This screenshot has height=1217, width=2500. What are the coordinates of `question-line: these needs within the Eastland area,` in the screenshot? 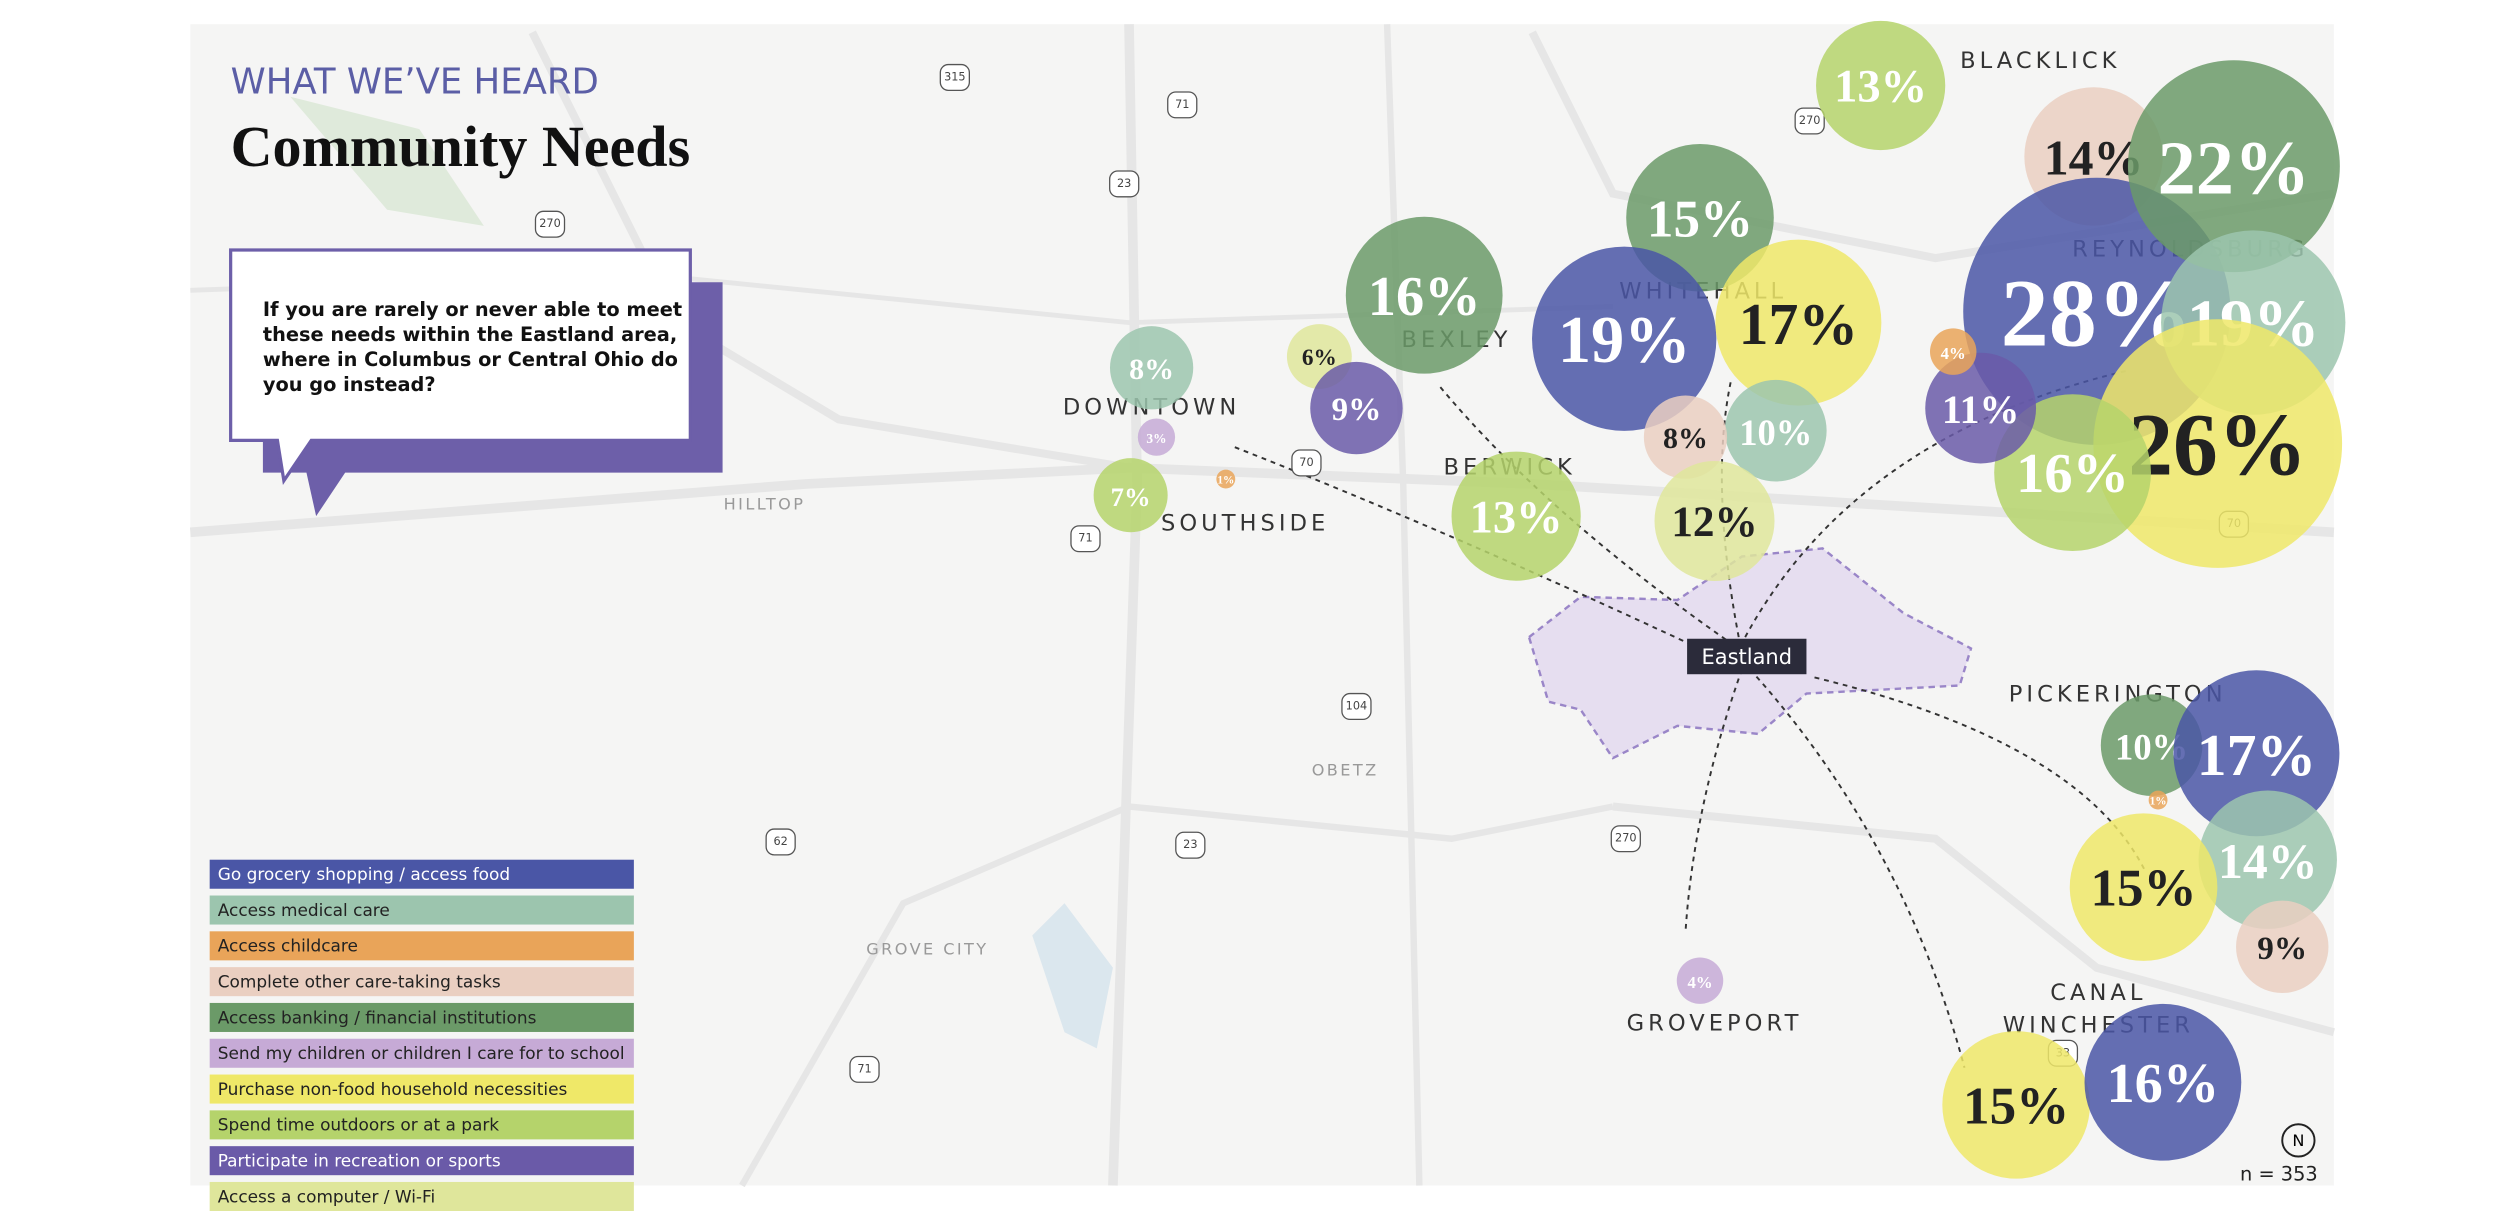 It's located at (470, 334).